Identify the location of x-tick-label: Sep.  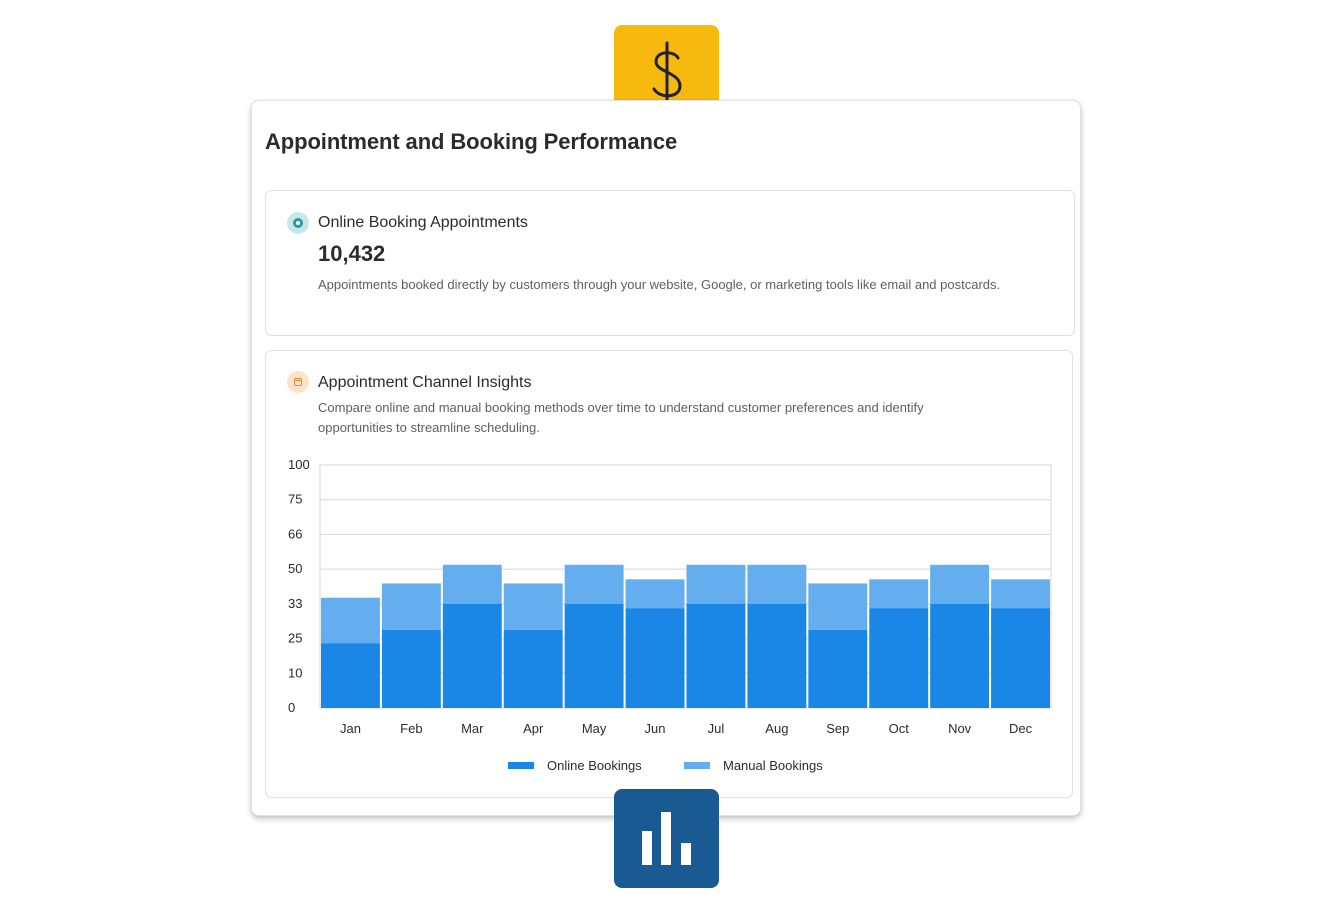
(837, 728).